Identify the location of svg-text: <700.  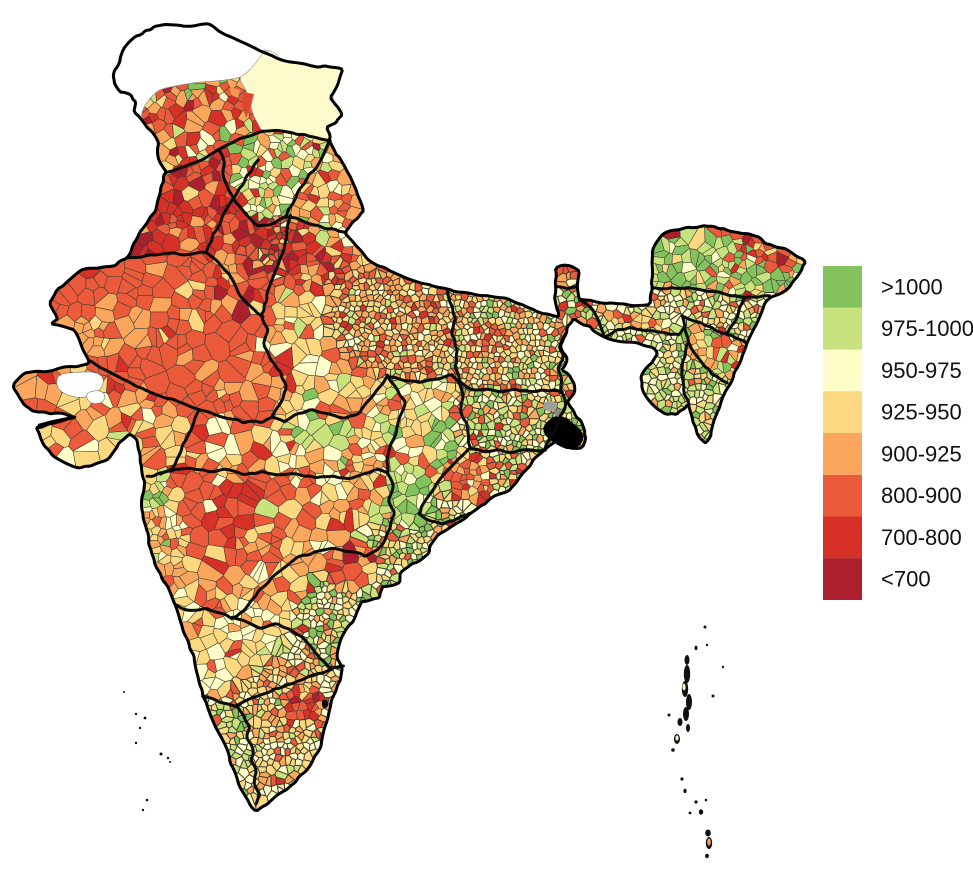
(906, 579).